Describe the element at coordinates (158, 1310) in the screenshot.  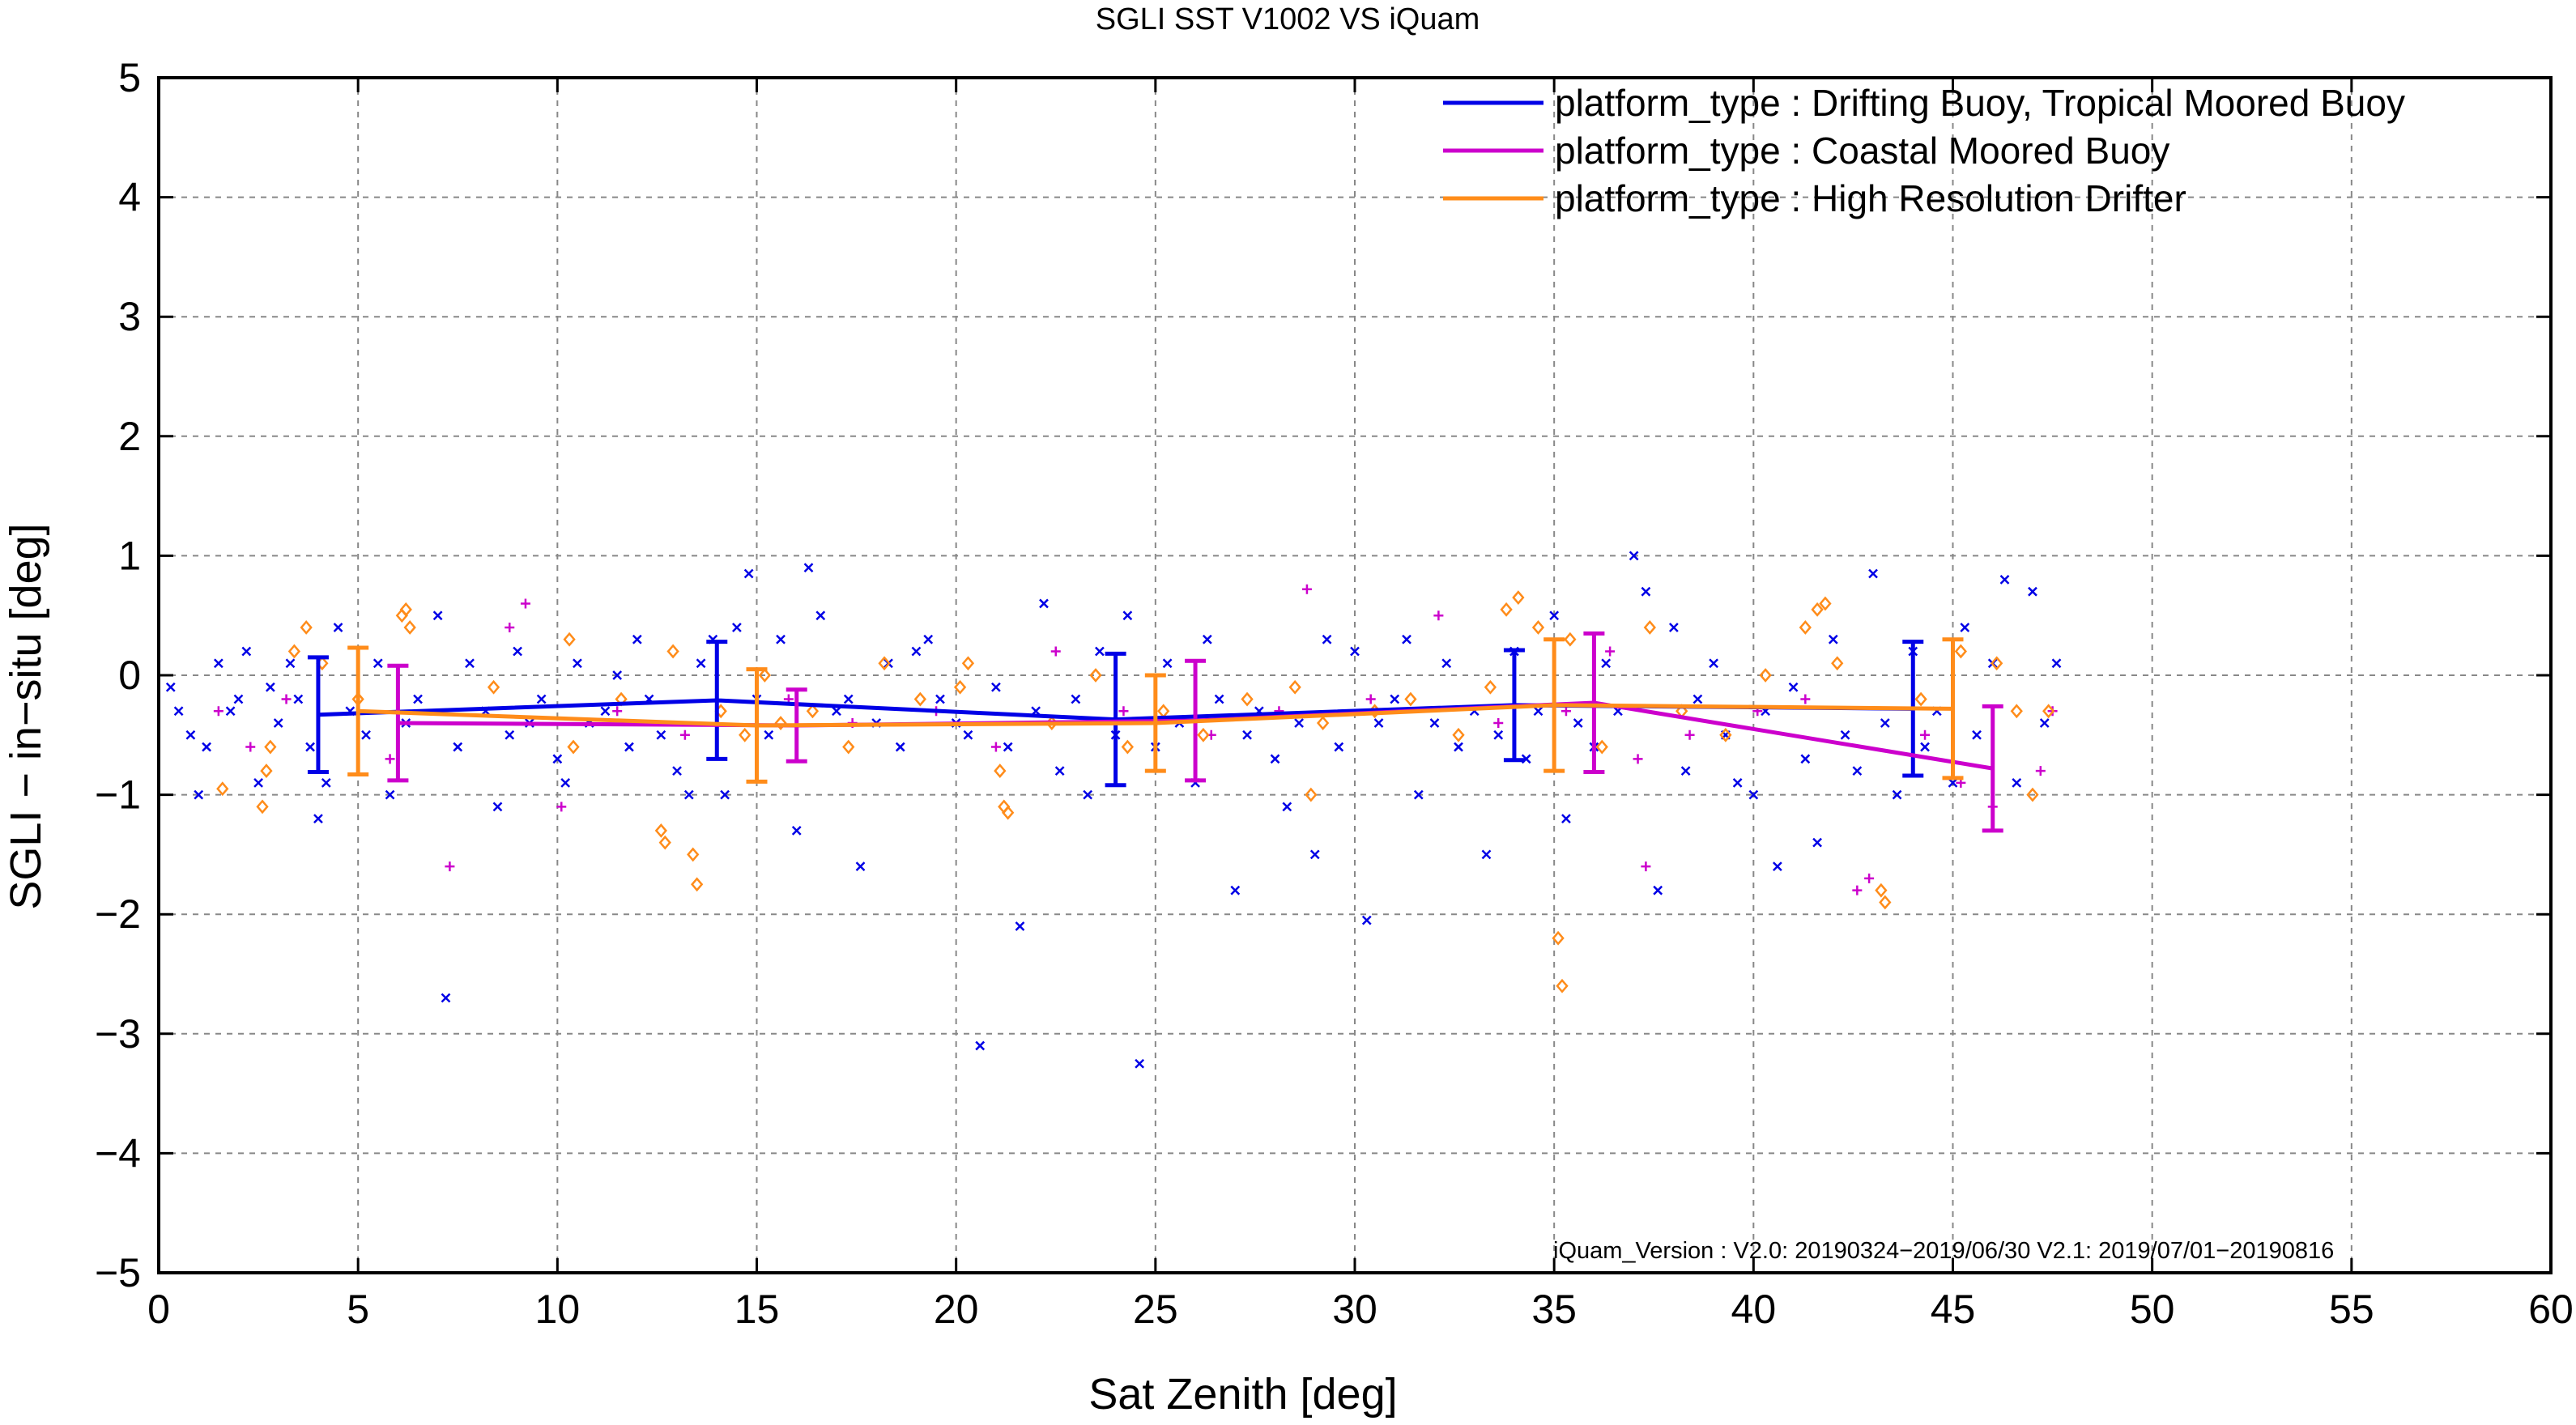
I see `x-tick-label: 0` at that location.